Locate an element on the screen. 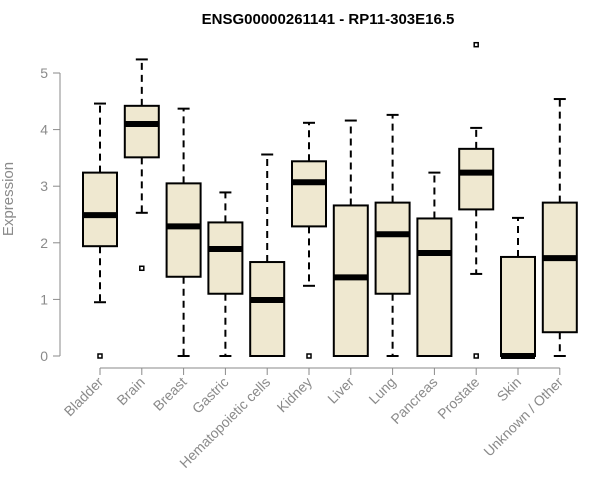  x-tick-label: Unknown / Other is located at coordinates (523, 417).